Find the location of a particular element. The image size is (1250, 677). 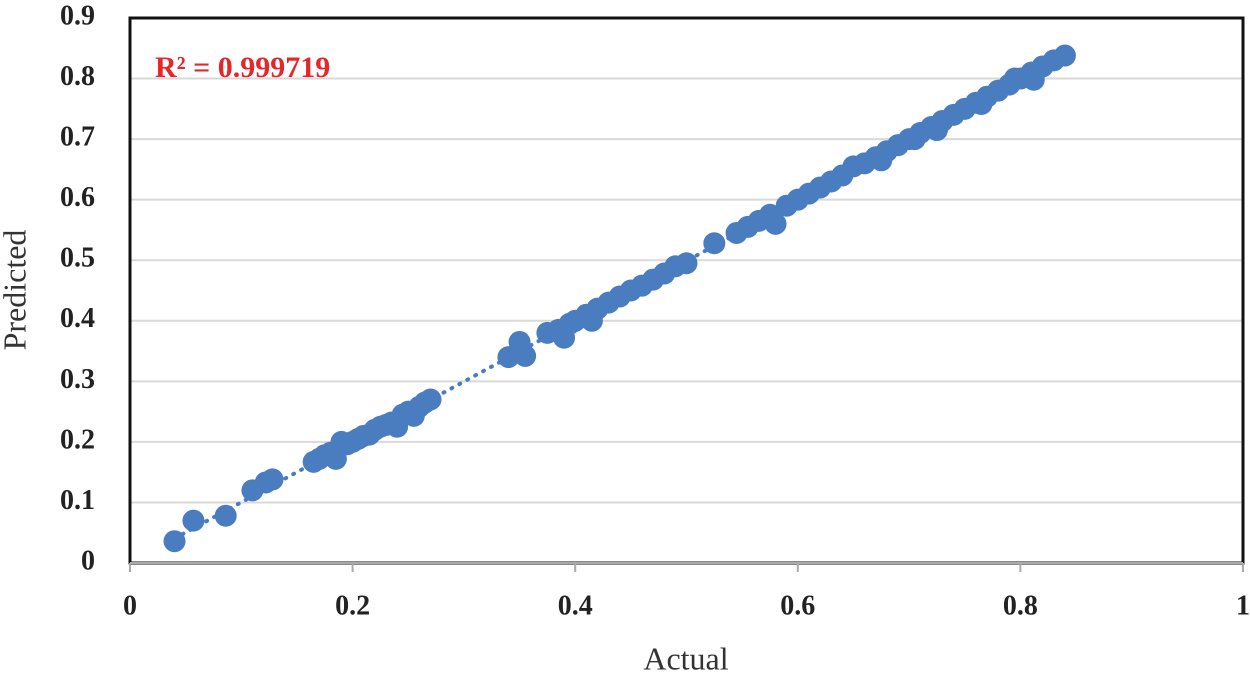

y-tick-label: 0.4 is located at coordinates (77, 318).